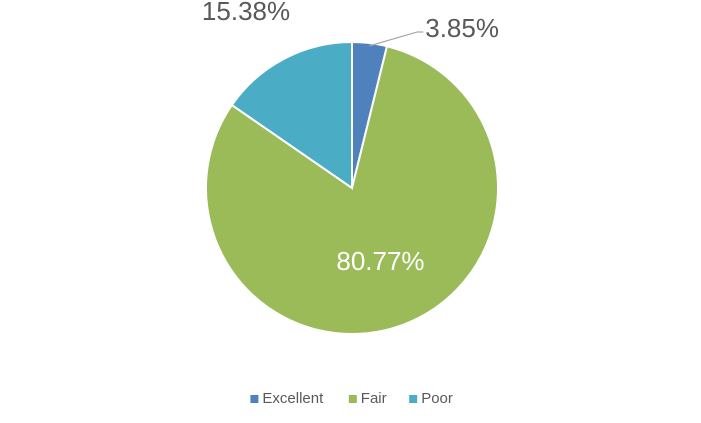  What do you see at coordinates (291, 115) in the screenshot?
I see `pie-slice` at bounding box center [291, 115].